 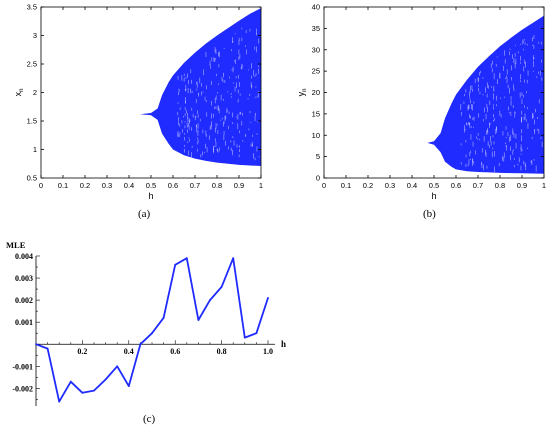 What do you see at coordinates (22, 388) in the screenshot?
I see `y-tick-label: -0.002` at bounding box center [22, 388].